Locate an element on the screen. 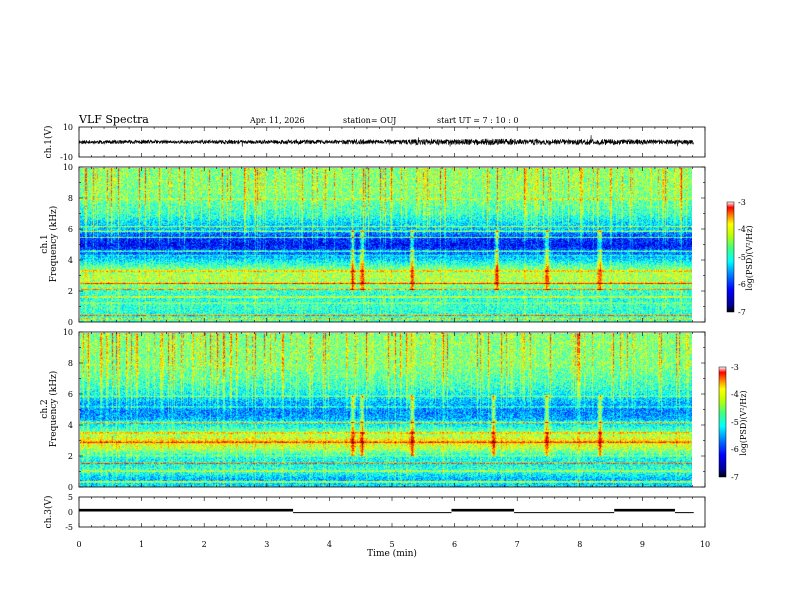 The height and width of the screenshot is (612, 792). time-tick-label-8: 8 is located at coordinates (579, 544).